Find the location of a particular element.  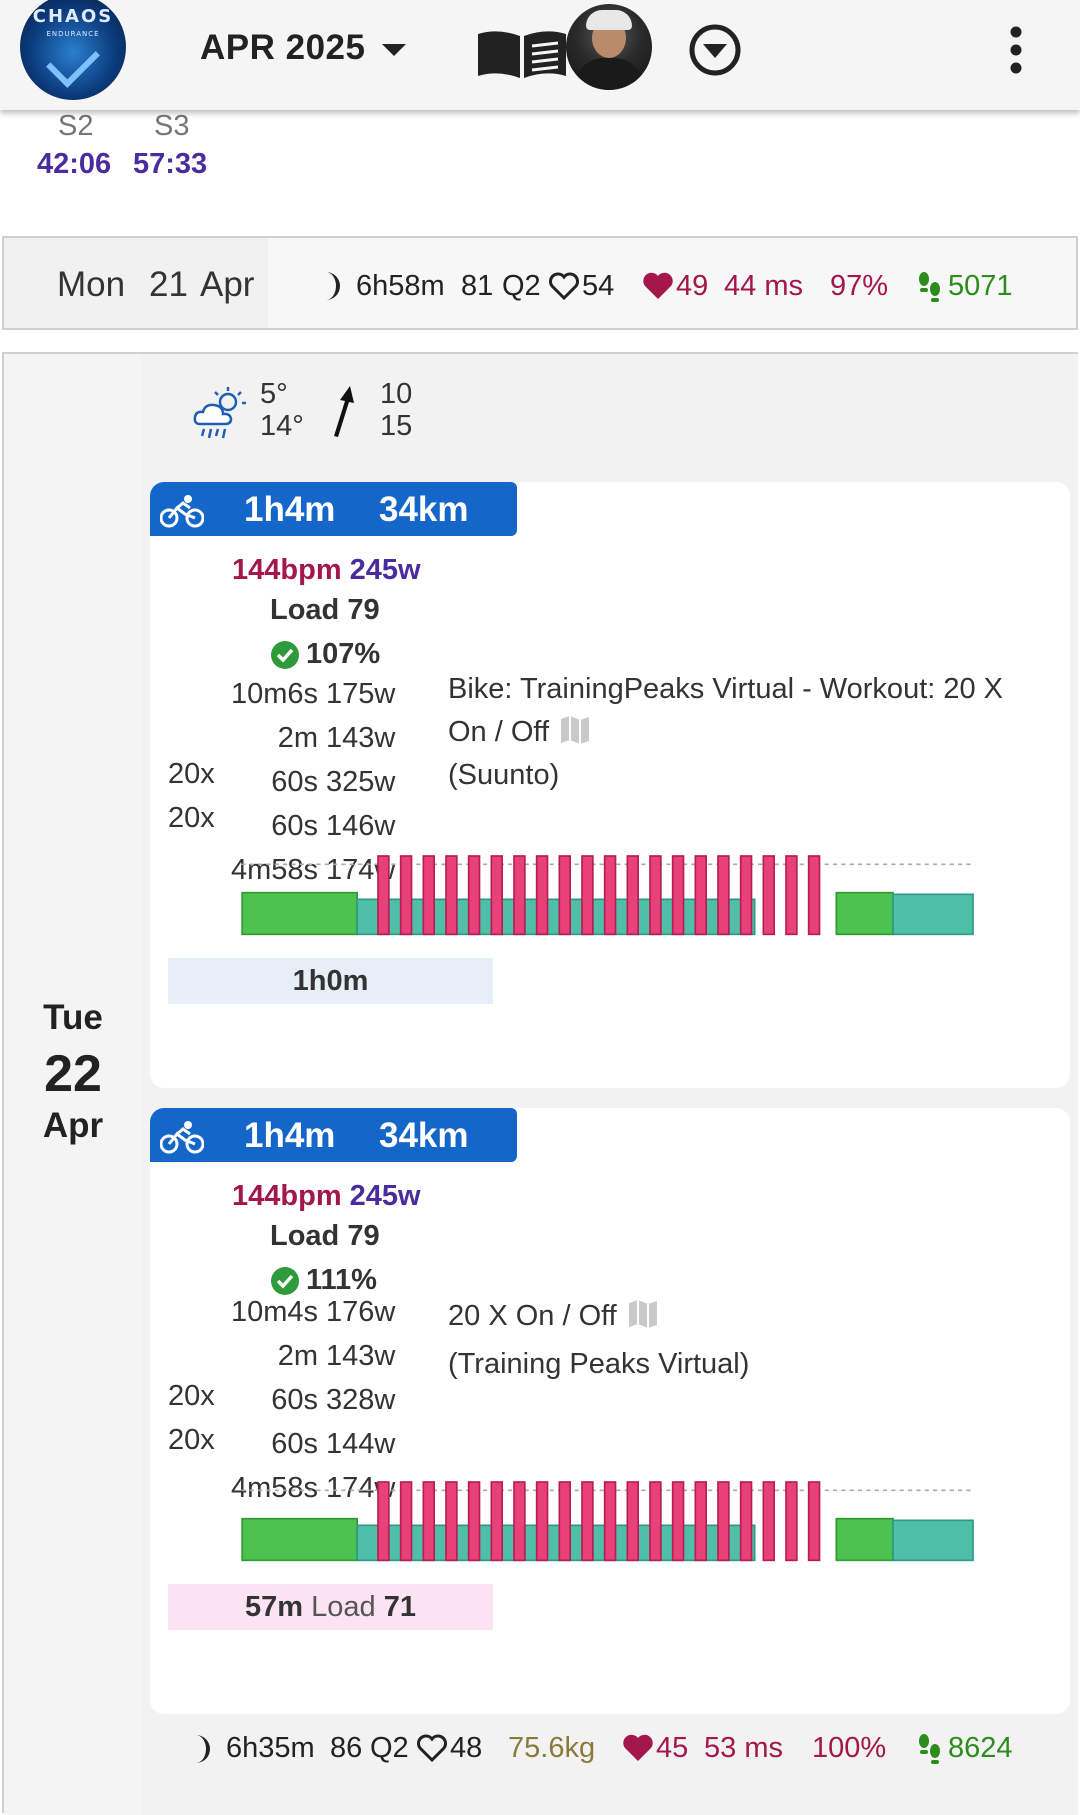

more-vert-icon is located at coordinates (1016, 50).